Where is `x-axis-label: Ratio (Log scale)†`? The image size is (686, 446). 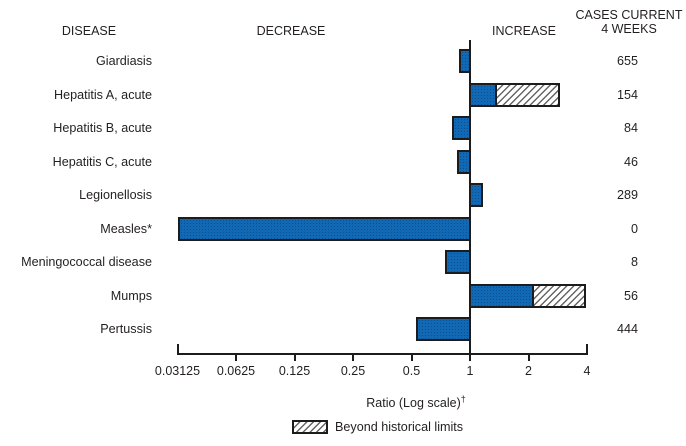 x-axis-label: Ratio (Log scale)† is located at coordinates (416, 402).